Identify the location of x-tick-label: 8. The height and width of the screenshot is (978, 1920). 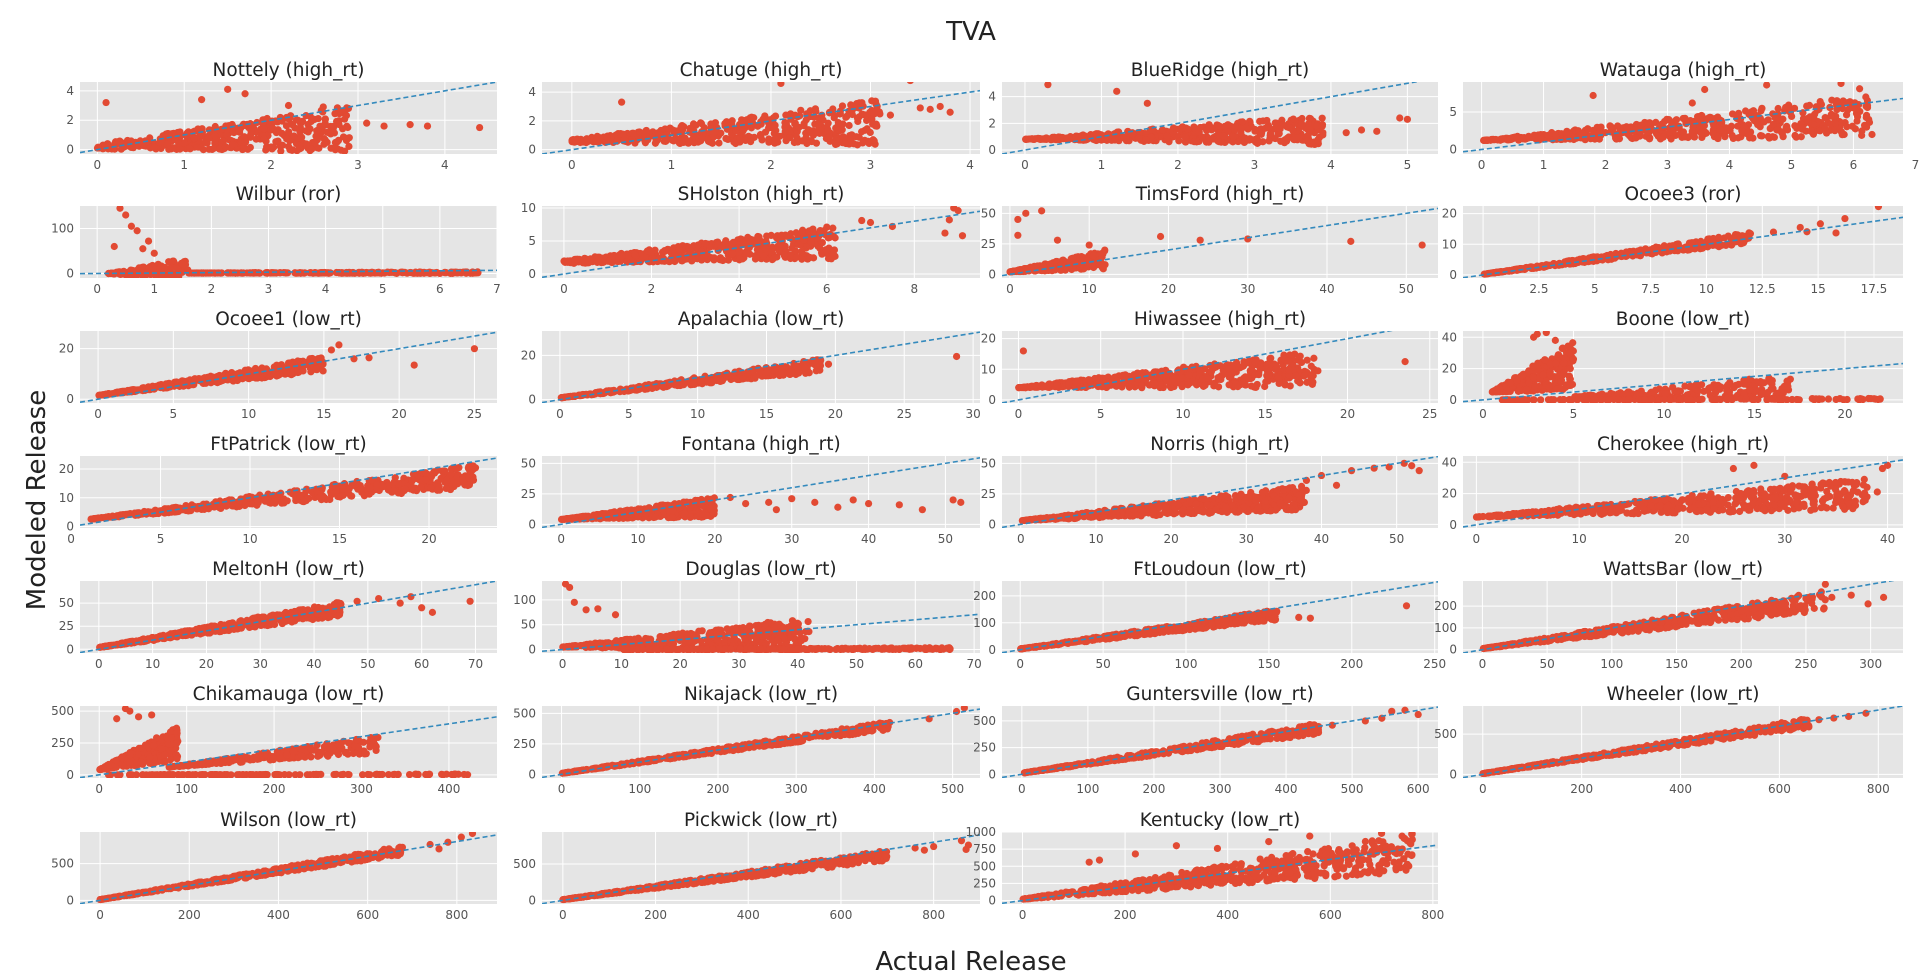
(914, 289).